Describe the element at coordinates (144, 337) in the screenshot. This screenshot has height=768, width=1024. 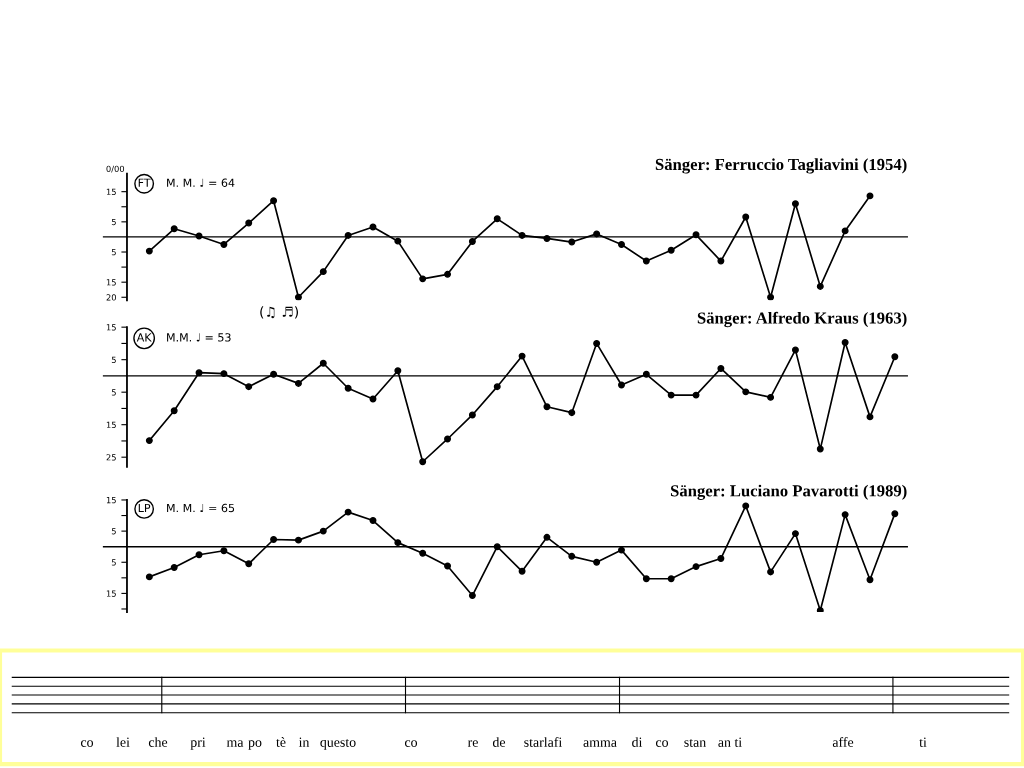
I see `annotation: AK` at that location.